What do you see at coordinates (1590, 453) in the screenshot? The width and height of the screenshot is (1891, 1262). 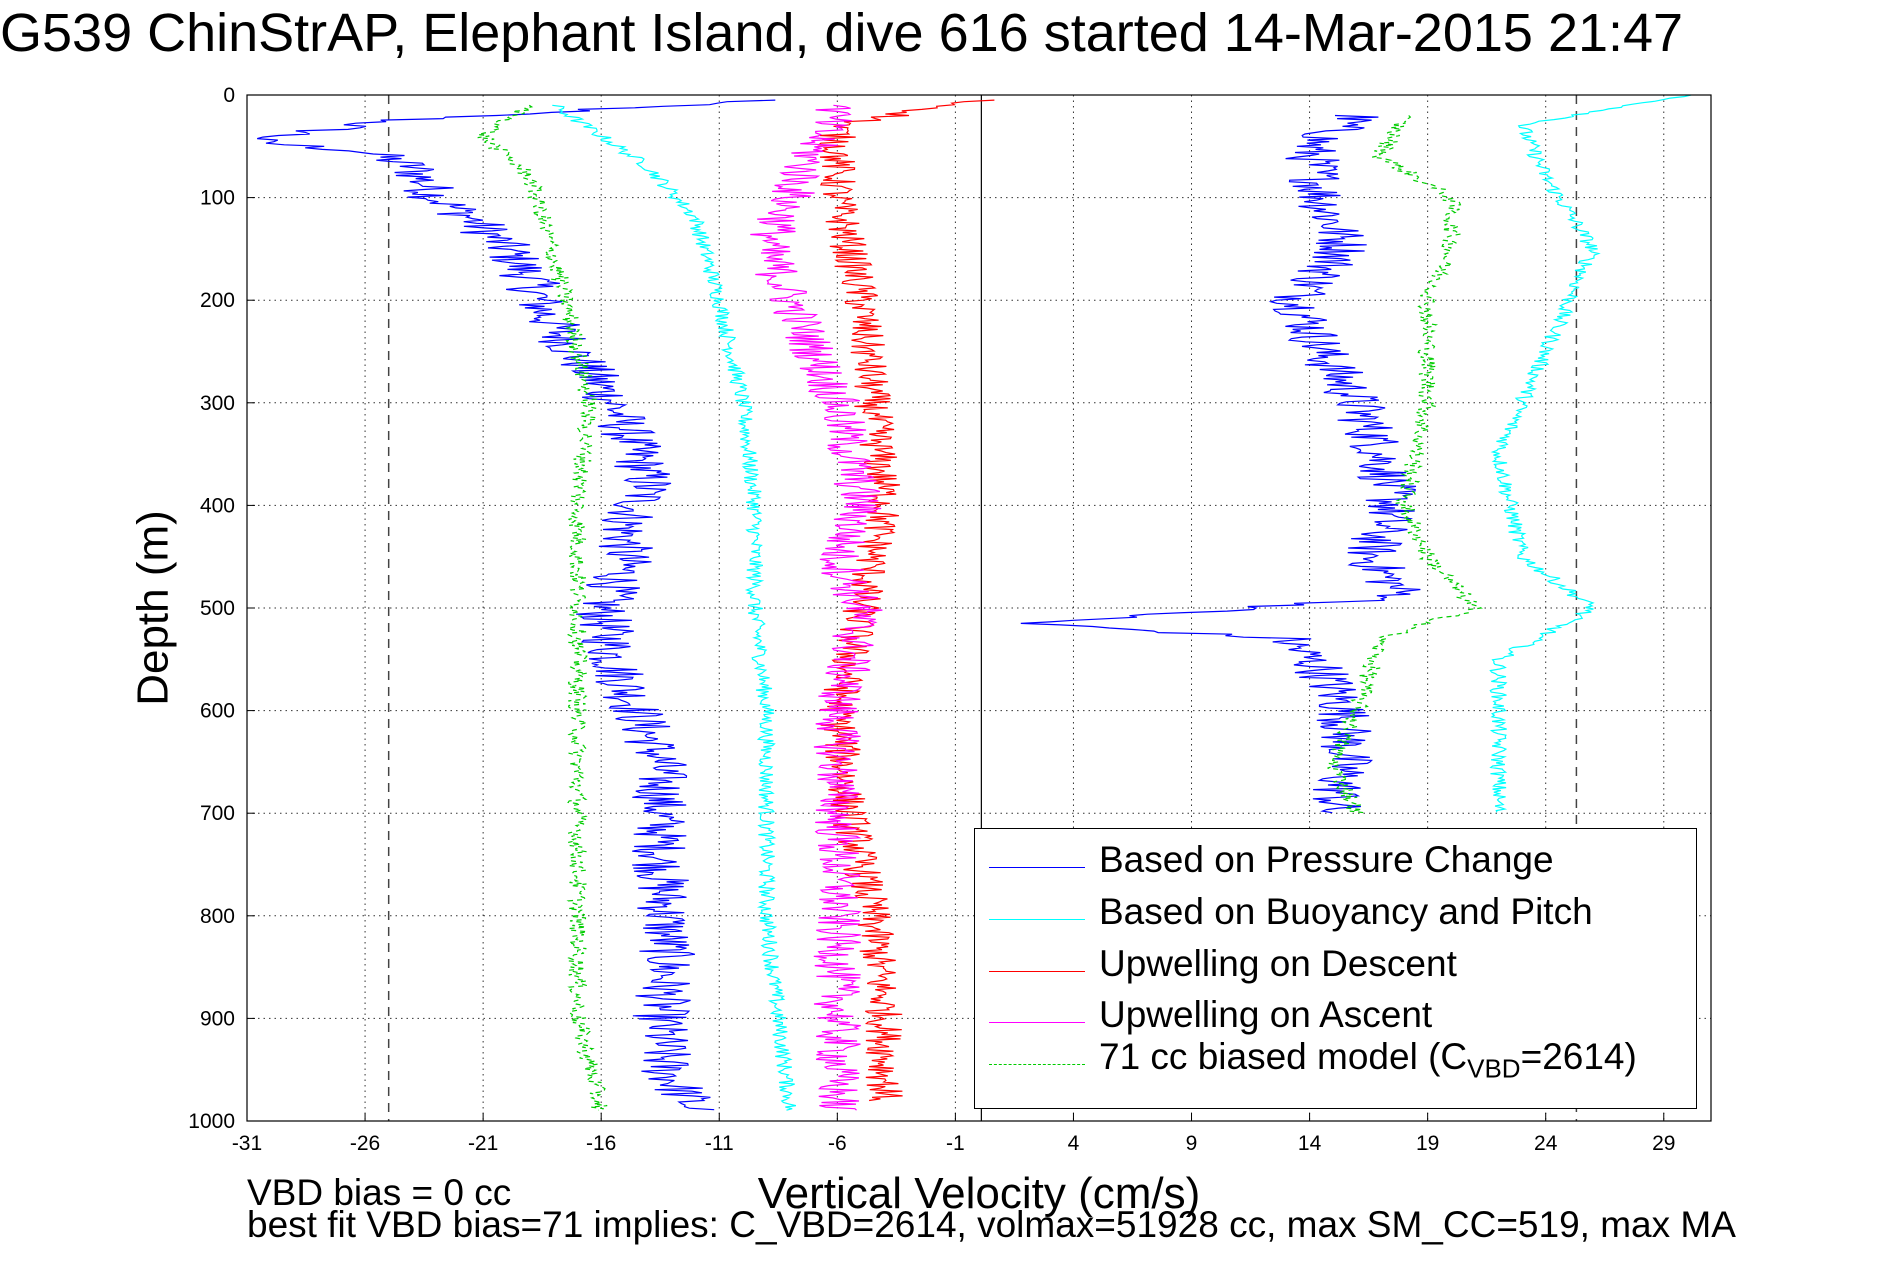 I see `series-line-buoyancy-ascent` at bounding box center [1590, 453].